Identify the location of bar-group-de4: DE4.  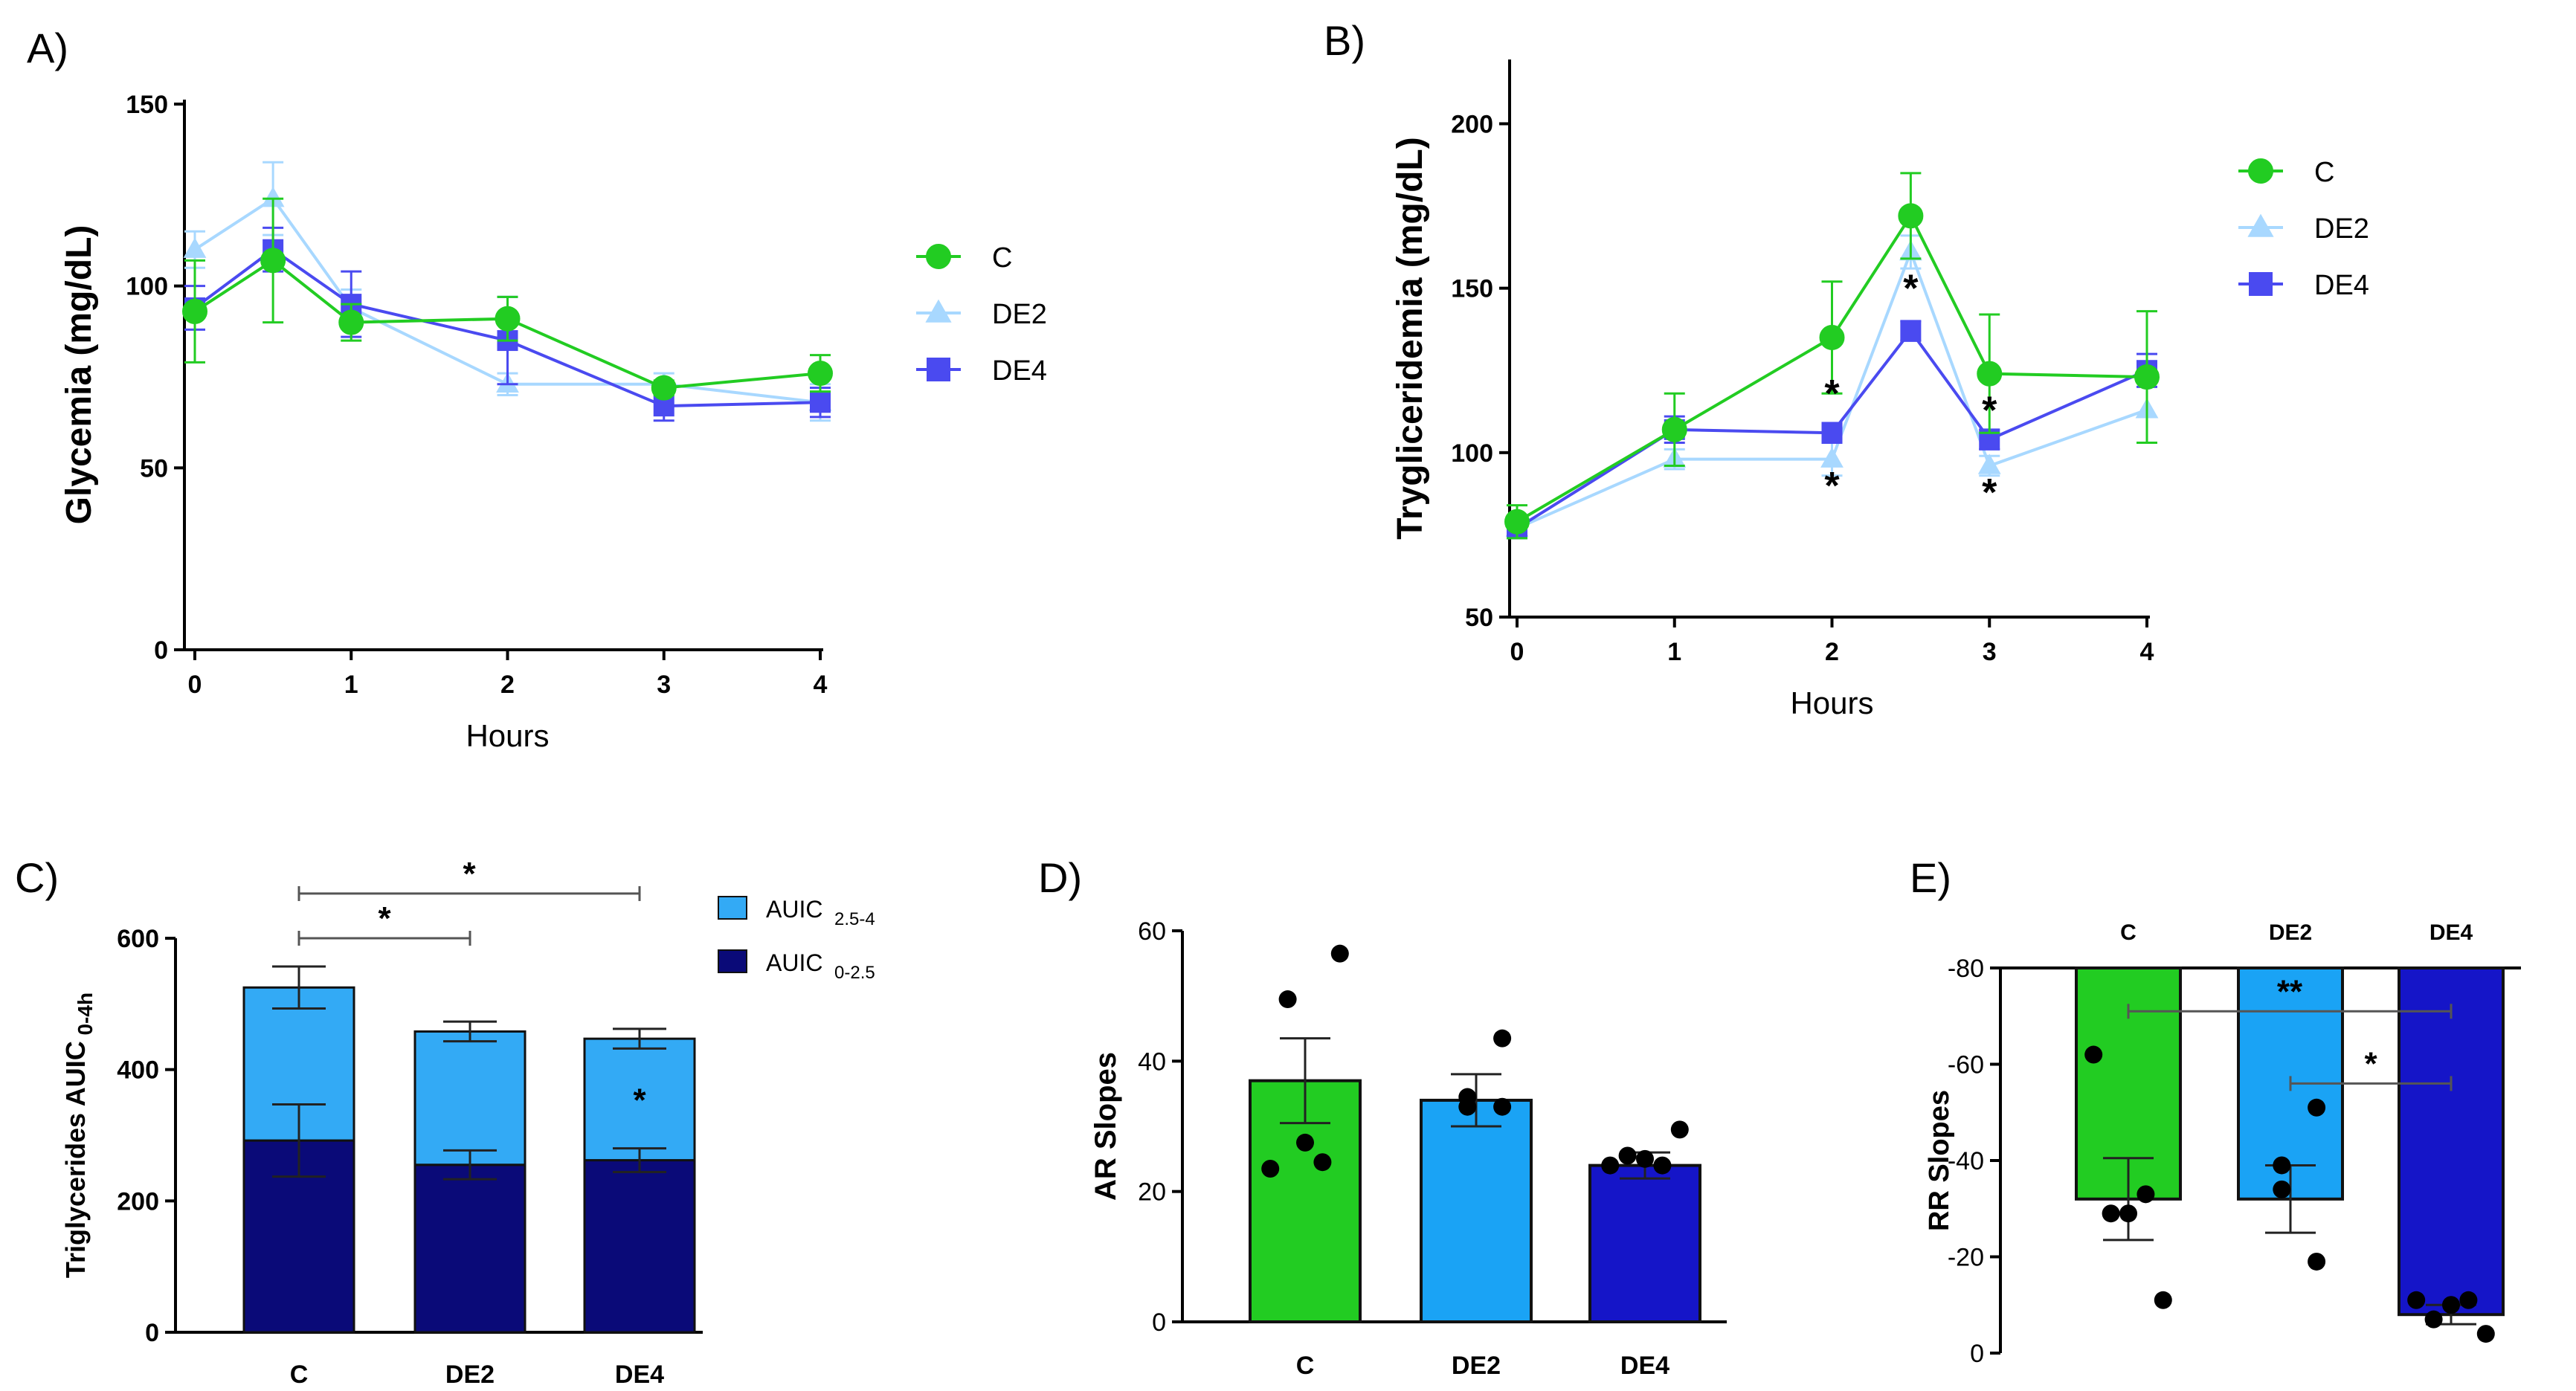
(2451, 1131).